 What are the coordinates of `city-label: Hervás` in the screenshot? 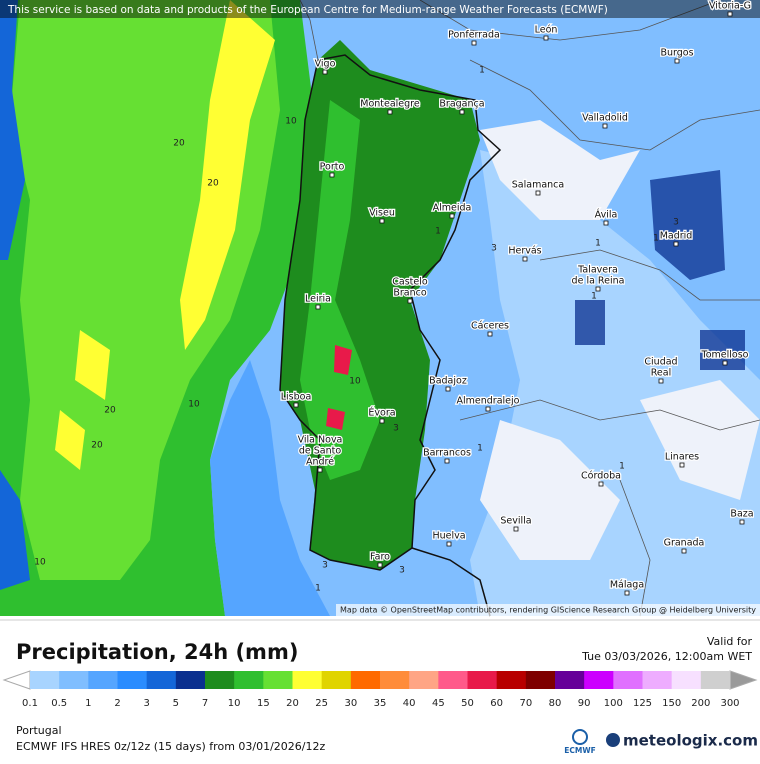 It's located at (524, 251).